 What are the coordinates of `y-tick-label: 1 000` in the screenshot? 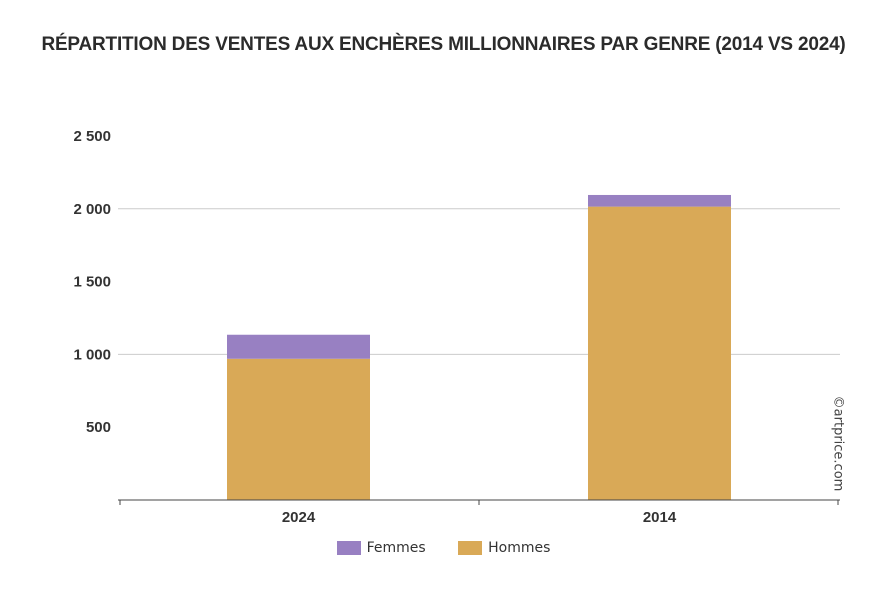 It's located at (92, 354).